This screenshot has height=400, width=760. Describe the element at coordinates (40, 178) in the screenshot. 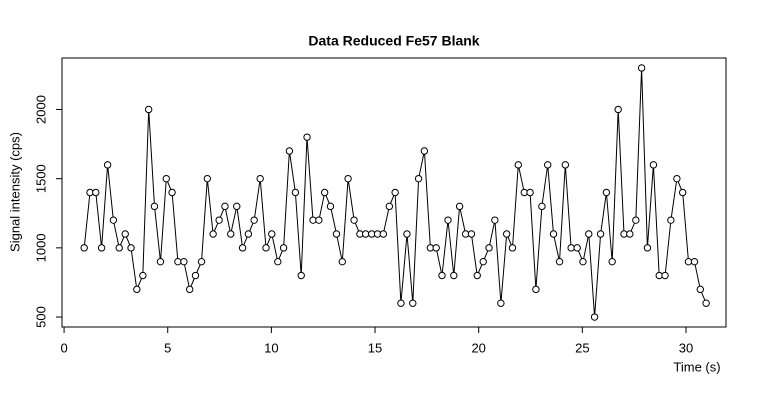

I see `y-tick-label: 1500` at that location.